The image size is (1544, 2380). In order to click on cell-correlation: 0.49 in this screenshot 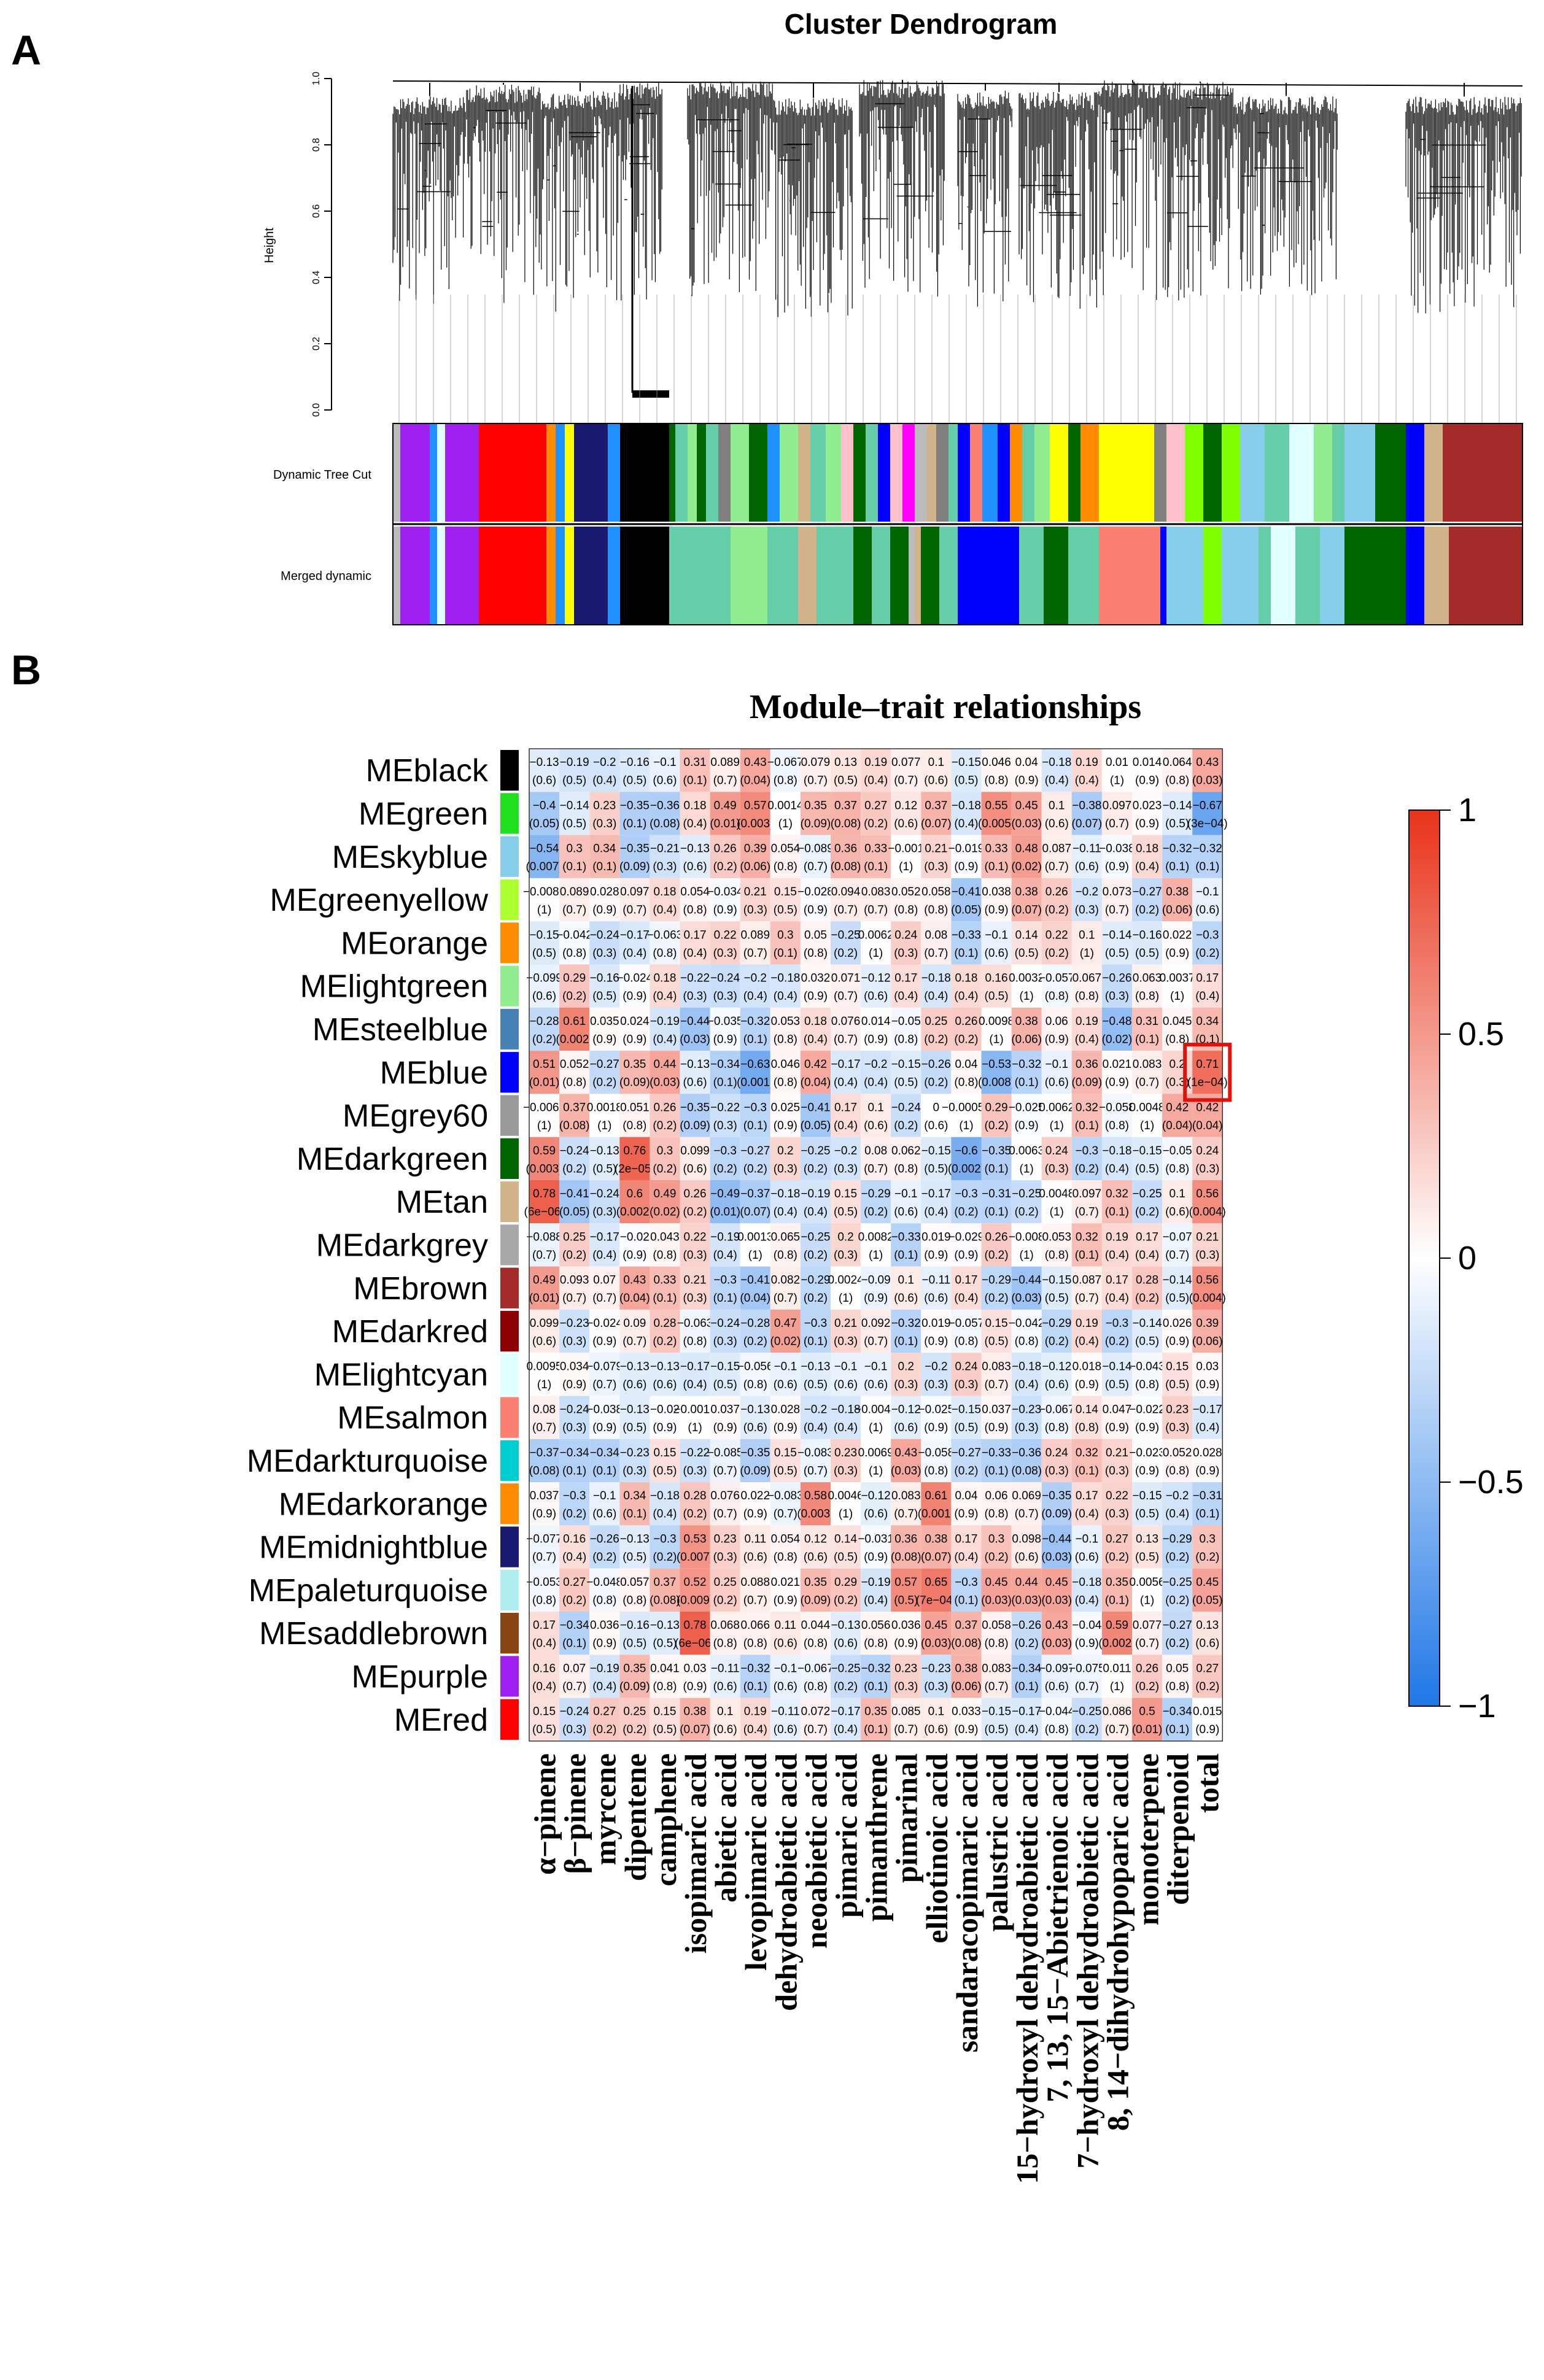, I will do `click(665, 1194)`.